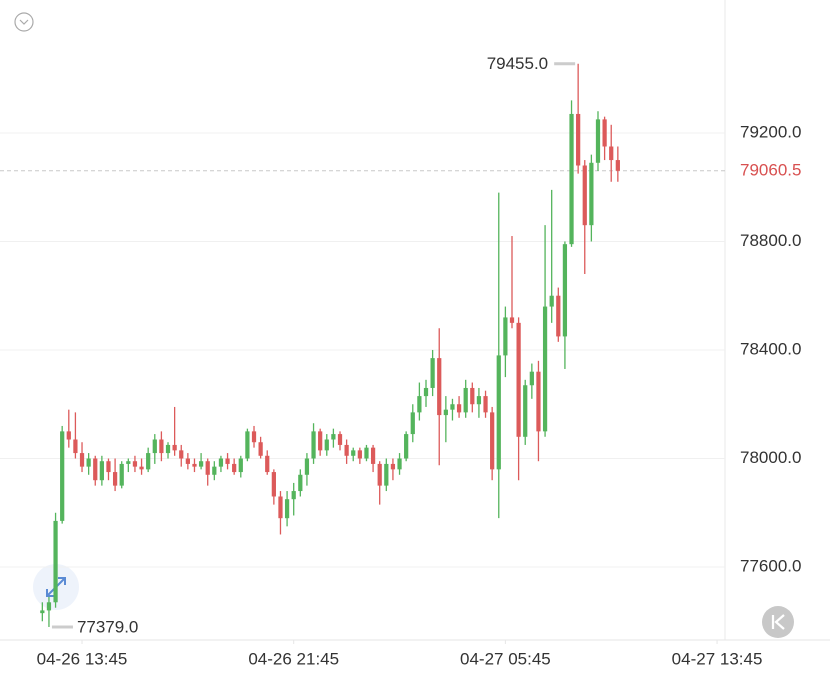 This screenshot has height=678, width=830. I want to click on back-button, so click(778, 622).